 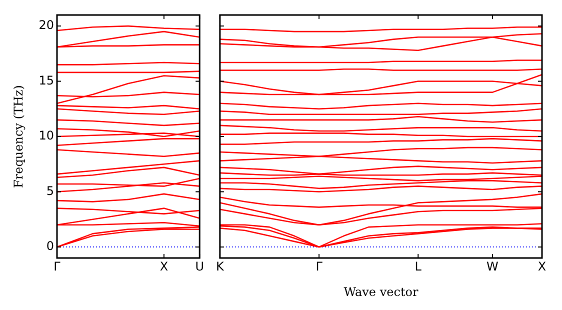 I want to click on x-tick-label: L, so click(x=418, y=266).